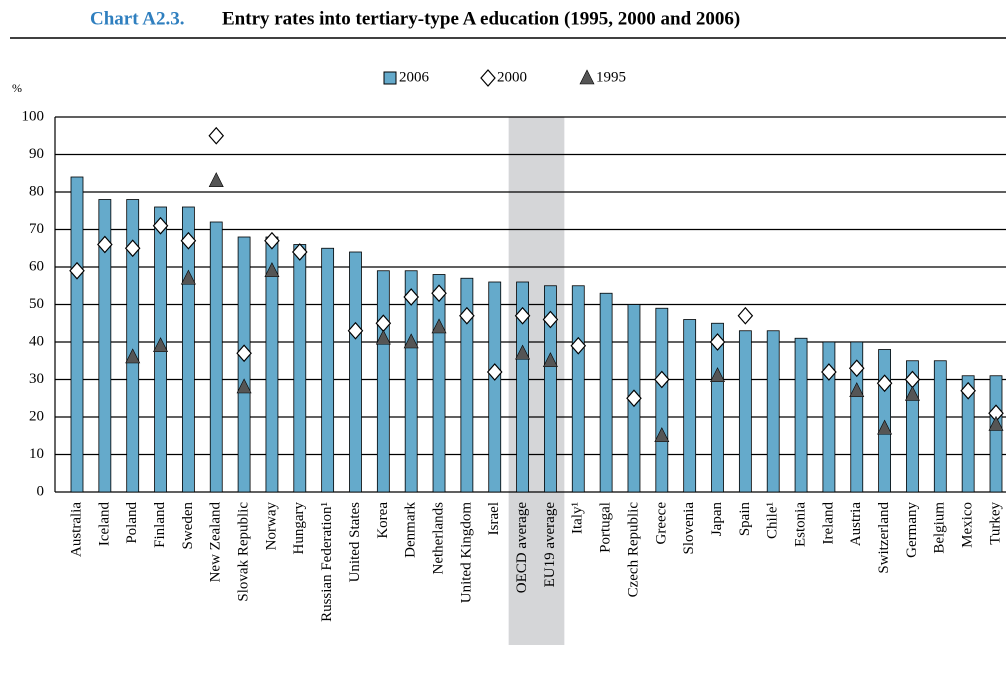  What do you see at coordinates (466, 553) in the screenshot?
I see `x-tick-label: United Kingdom` at bounding box center [466, 553].